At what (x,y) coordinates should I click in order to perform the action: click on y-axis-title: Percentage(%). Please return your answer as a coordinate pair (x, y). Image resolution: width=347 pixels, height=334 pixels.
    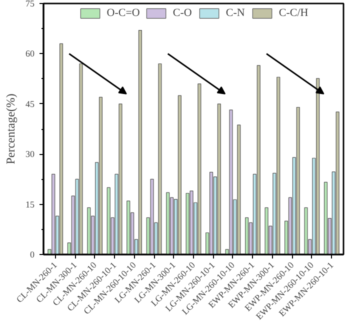
    Looking at the image, I should click on (11, 129).